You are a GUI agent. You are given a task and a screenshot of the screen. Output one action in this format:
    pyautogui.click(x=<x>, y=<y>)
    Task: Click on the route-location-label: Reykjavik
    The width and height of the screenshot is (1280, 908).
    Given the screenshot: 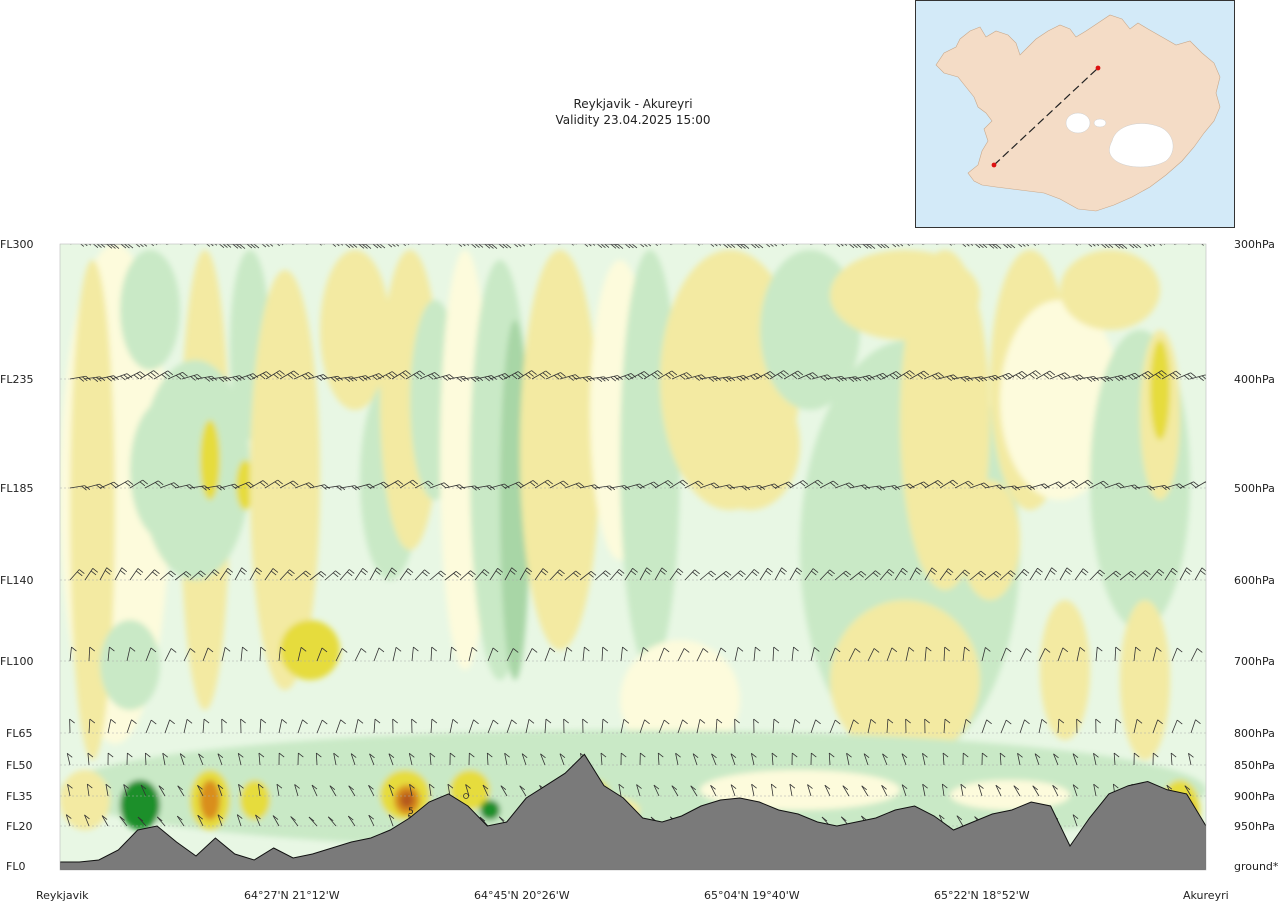 What is the action you would take?
    pyautogui.click(x=62, y=895)
    